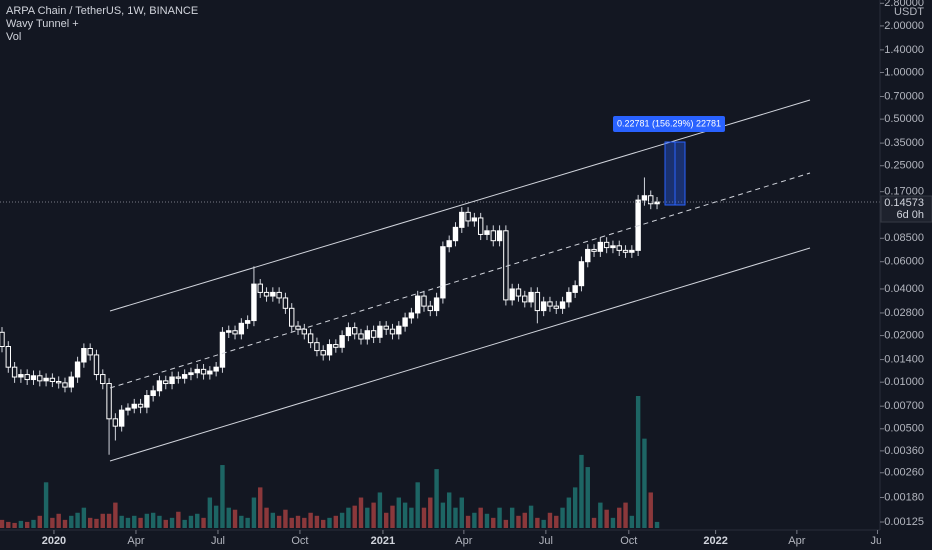 This screenshot has width=932, height=550. Describe the element at coordinates (904, 335) in the screenshot. I see `y-tick-label: 0.02000` at that location.